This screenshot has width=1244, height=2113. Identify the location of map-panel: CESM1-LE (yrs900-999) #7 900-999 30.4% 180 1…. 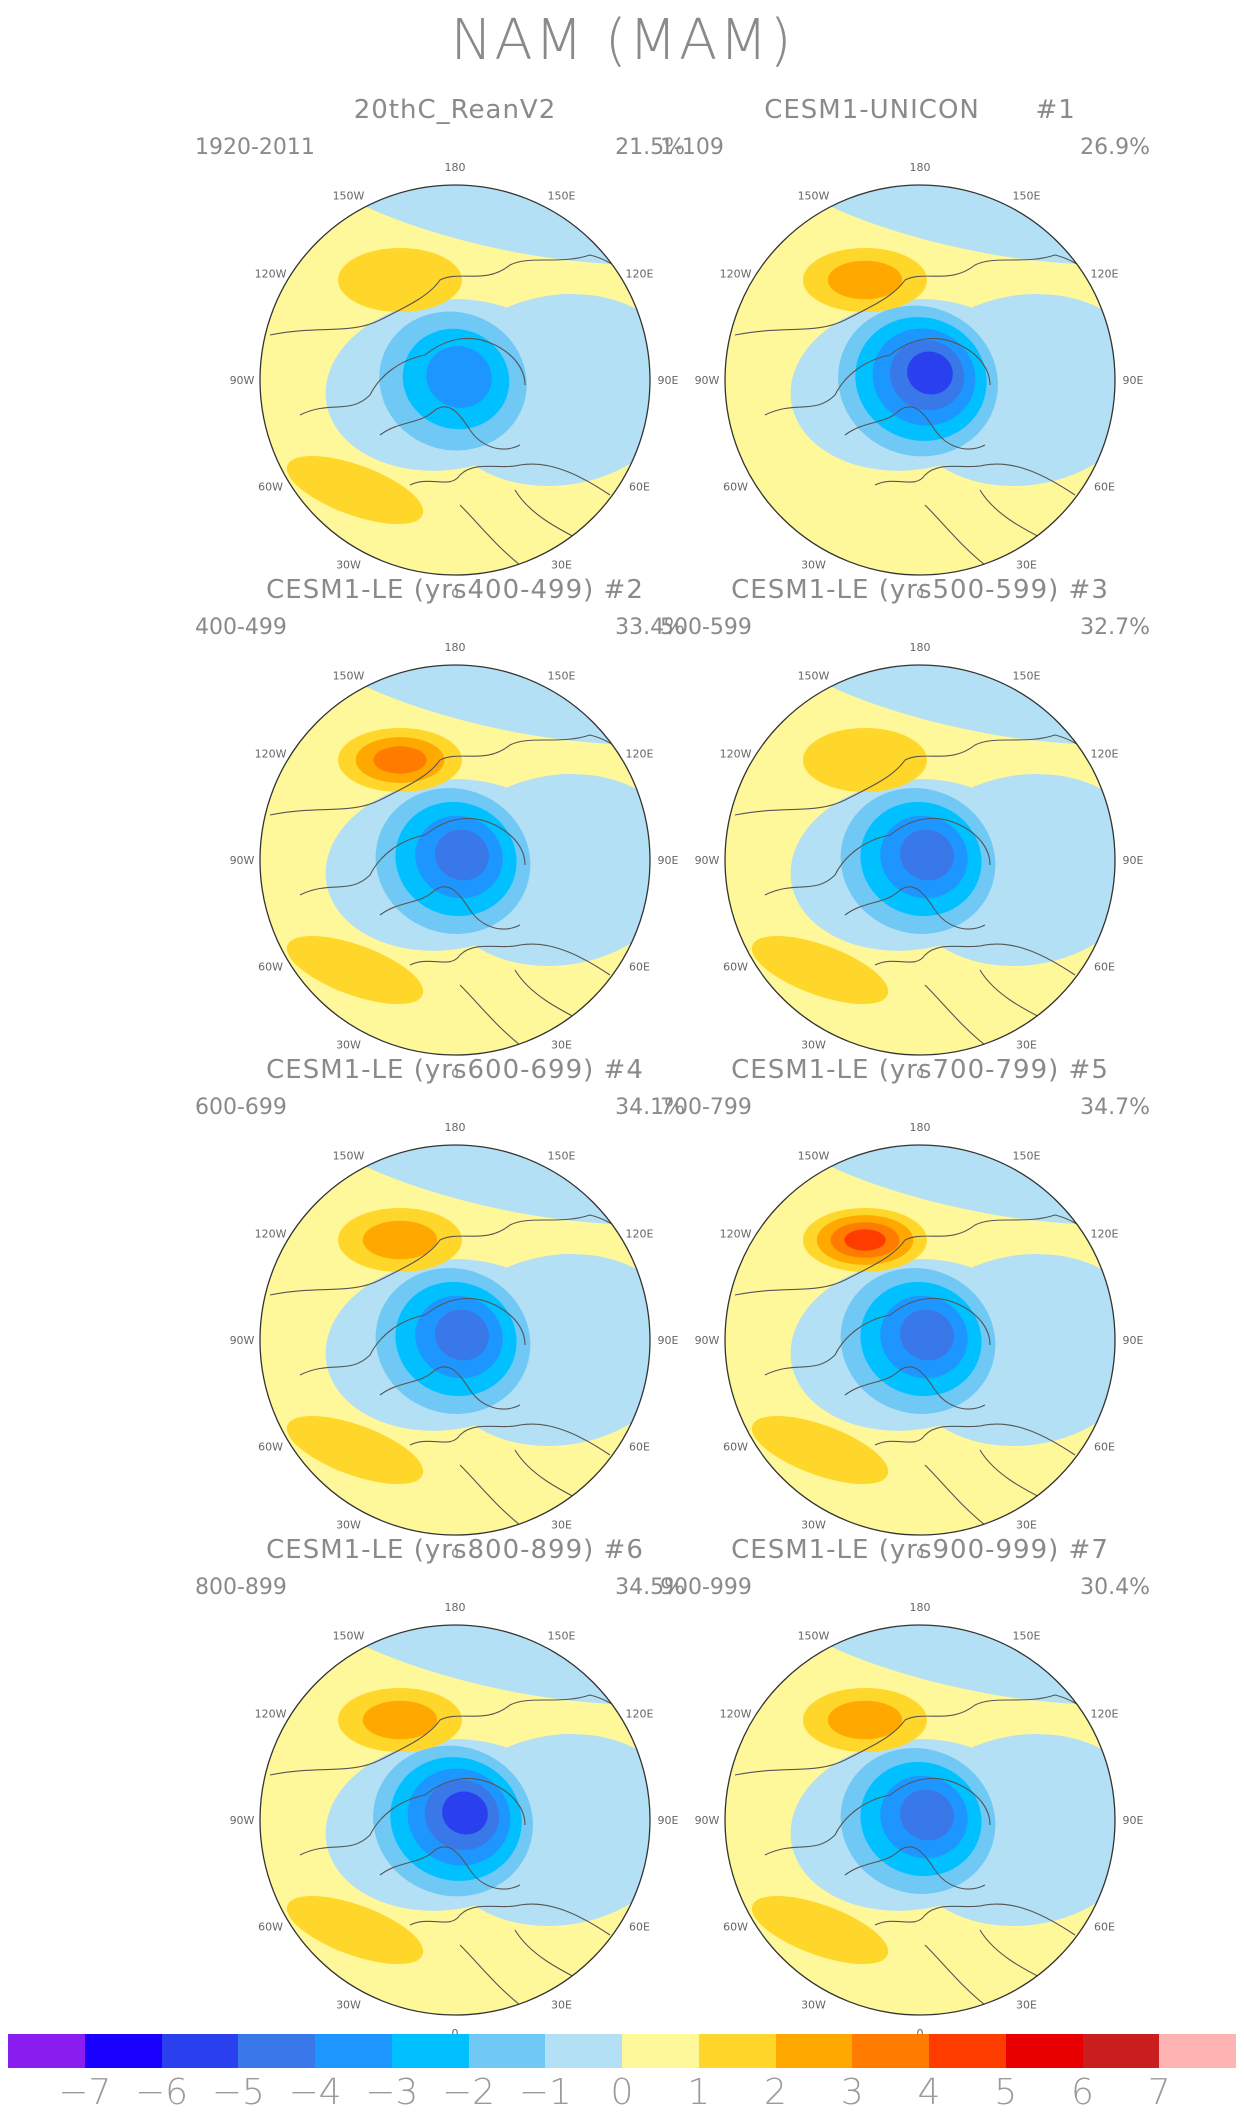
(920, 1795).